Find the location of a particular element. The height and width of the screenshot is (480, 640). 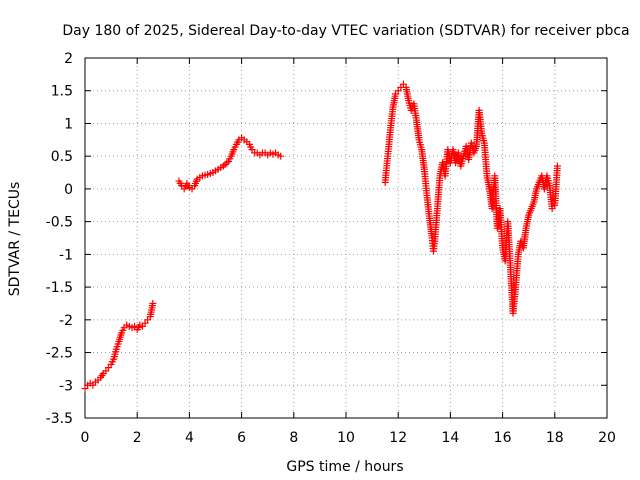

x-tick-label: 2 is located at coordinates (137, 438).